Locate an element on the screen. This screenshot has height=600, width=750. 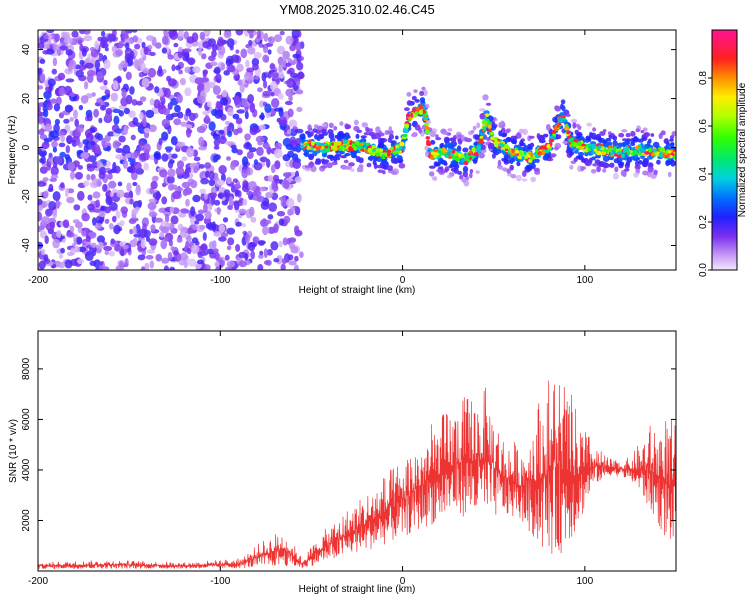
spectrogram-ytick-label: 20 is located at coordinates (26, 99).